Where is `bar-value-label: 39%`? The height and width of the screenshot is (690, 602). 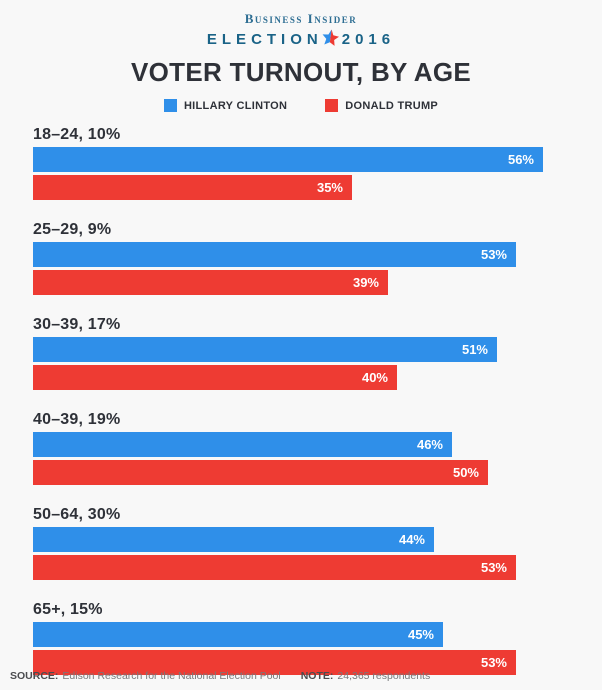
bar-value-label: 39% is located at coordinates (365, 282).